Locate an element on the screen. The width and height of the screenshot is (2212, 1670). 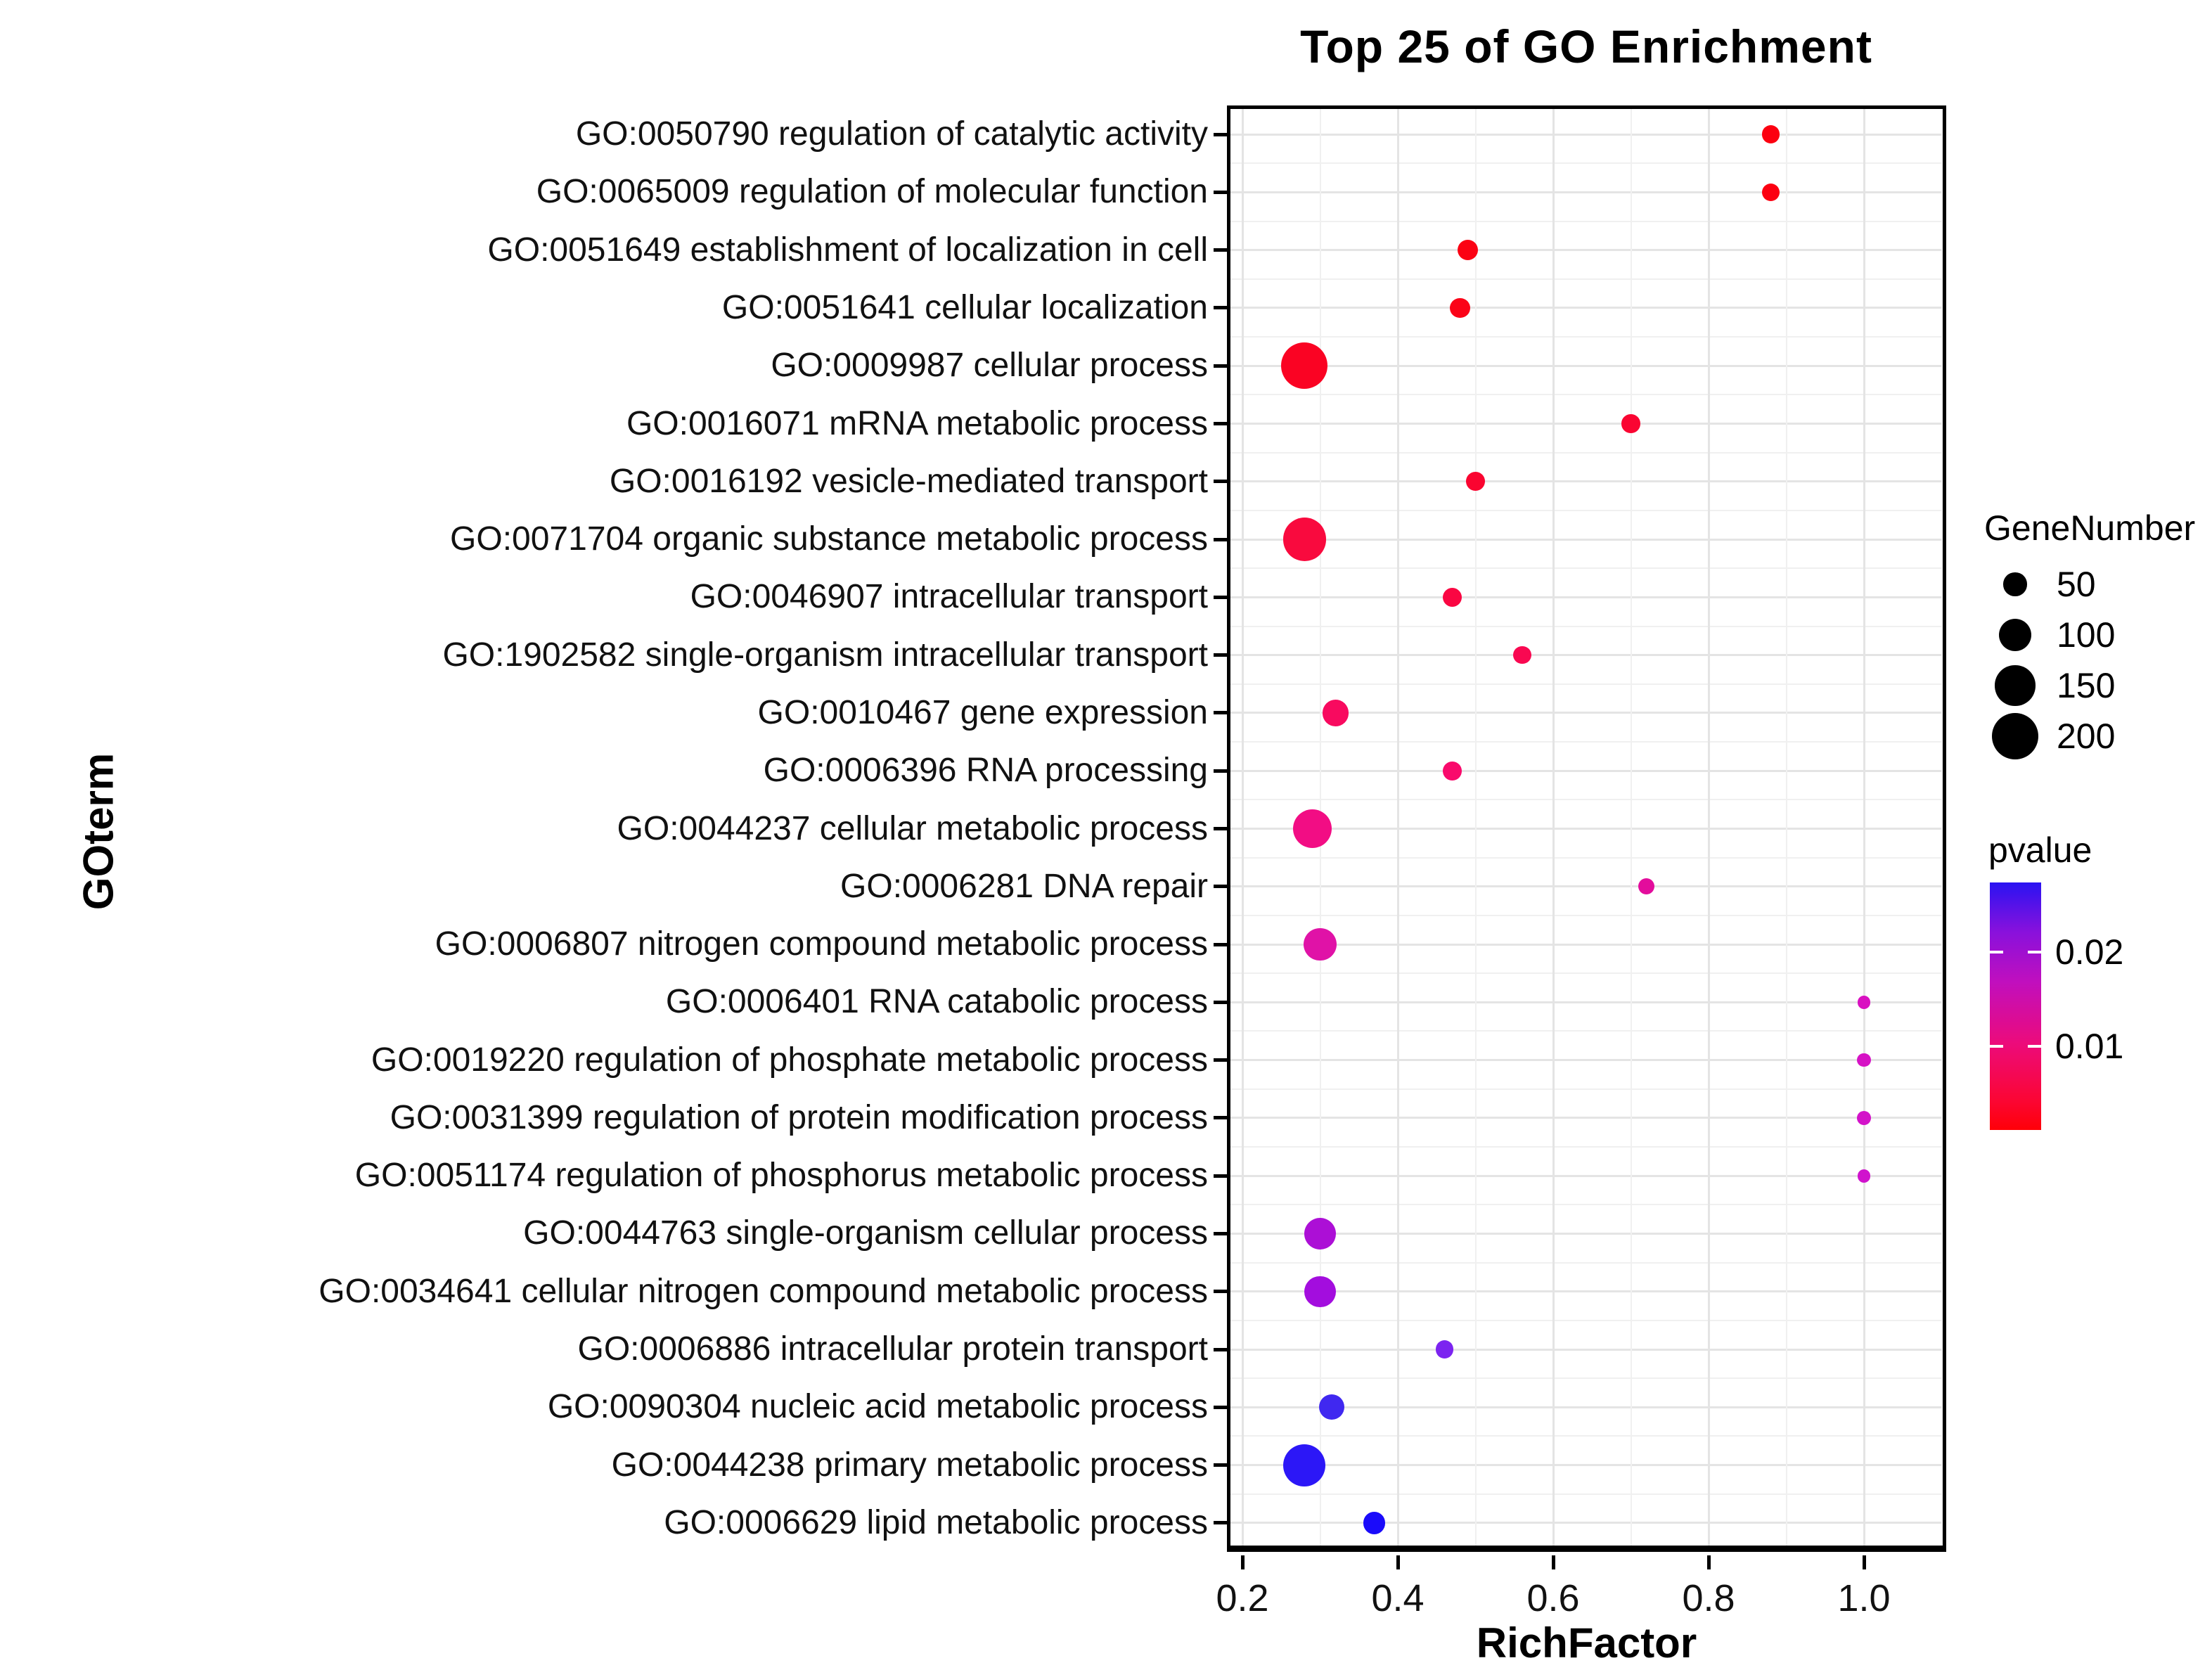
y-axis-tick-label: GO:0006396 RNA processing is located at coordinates (986, 771).